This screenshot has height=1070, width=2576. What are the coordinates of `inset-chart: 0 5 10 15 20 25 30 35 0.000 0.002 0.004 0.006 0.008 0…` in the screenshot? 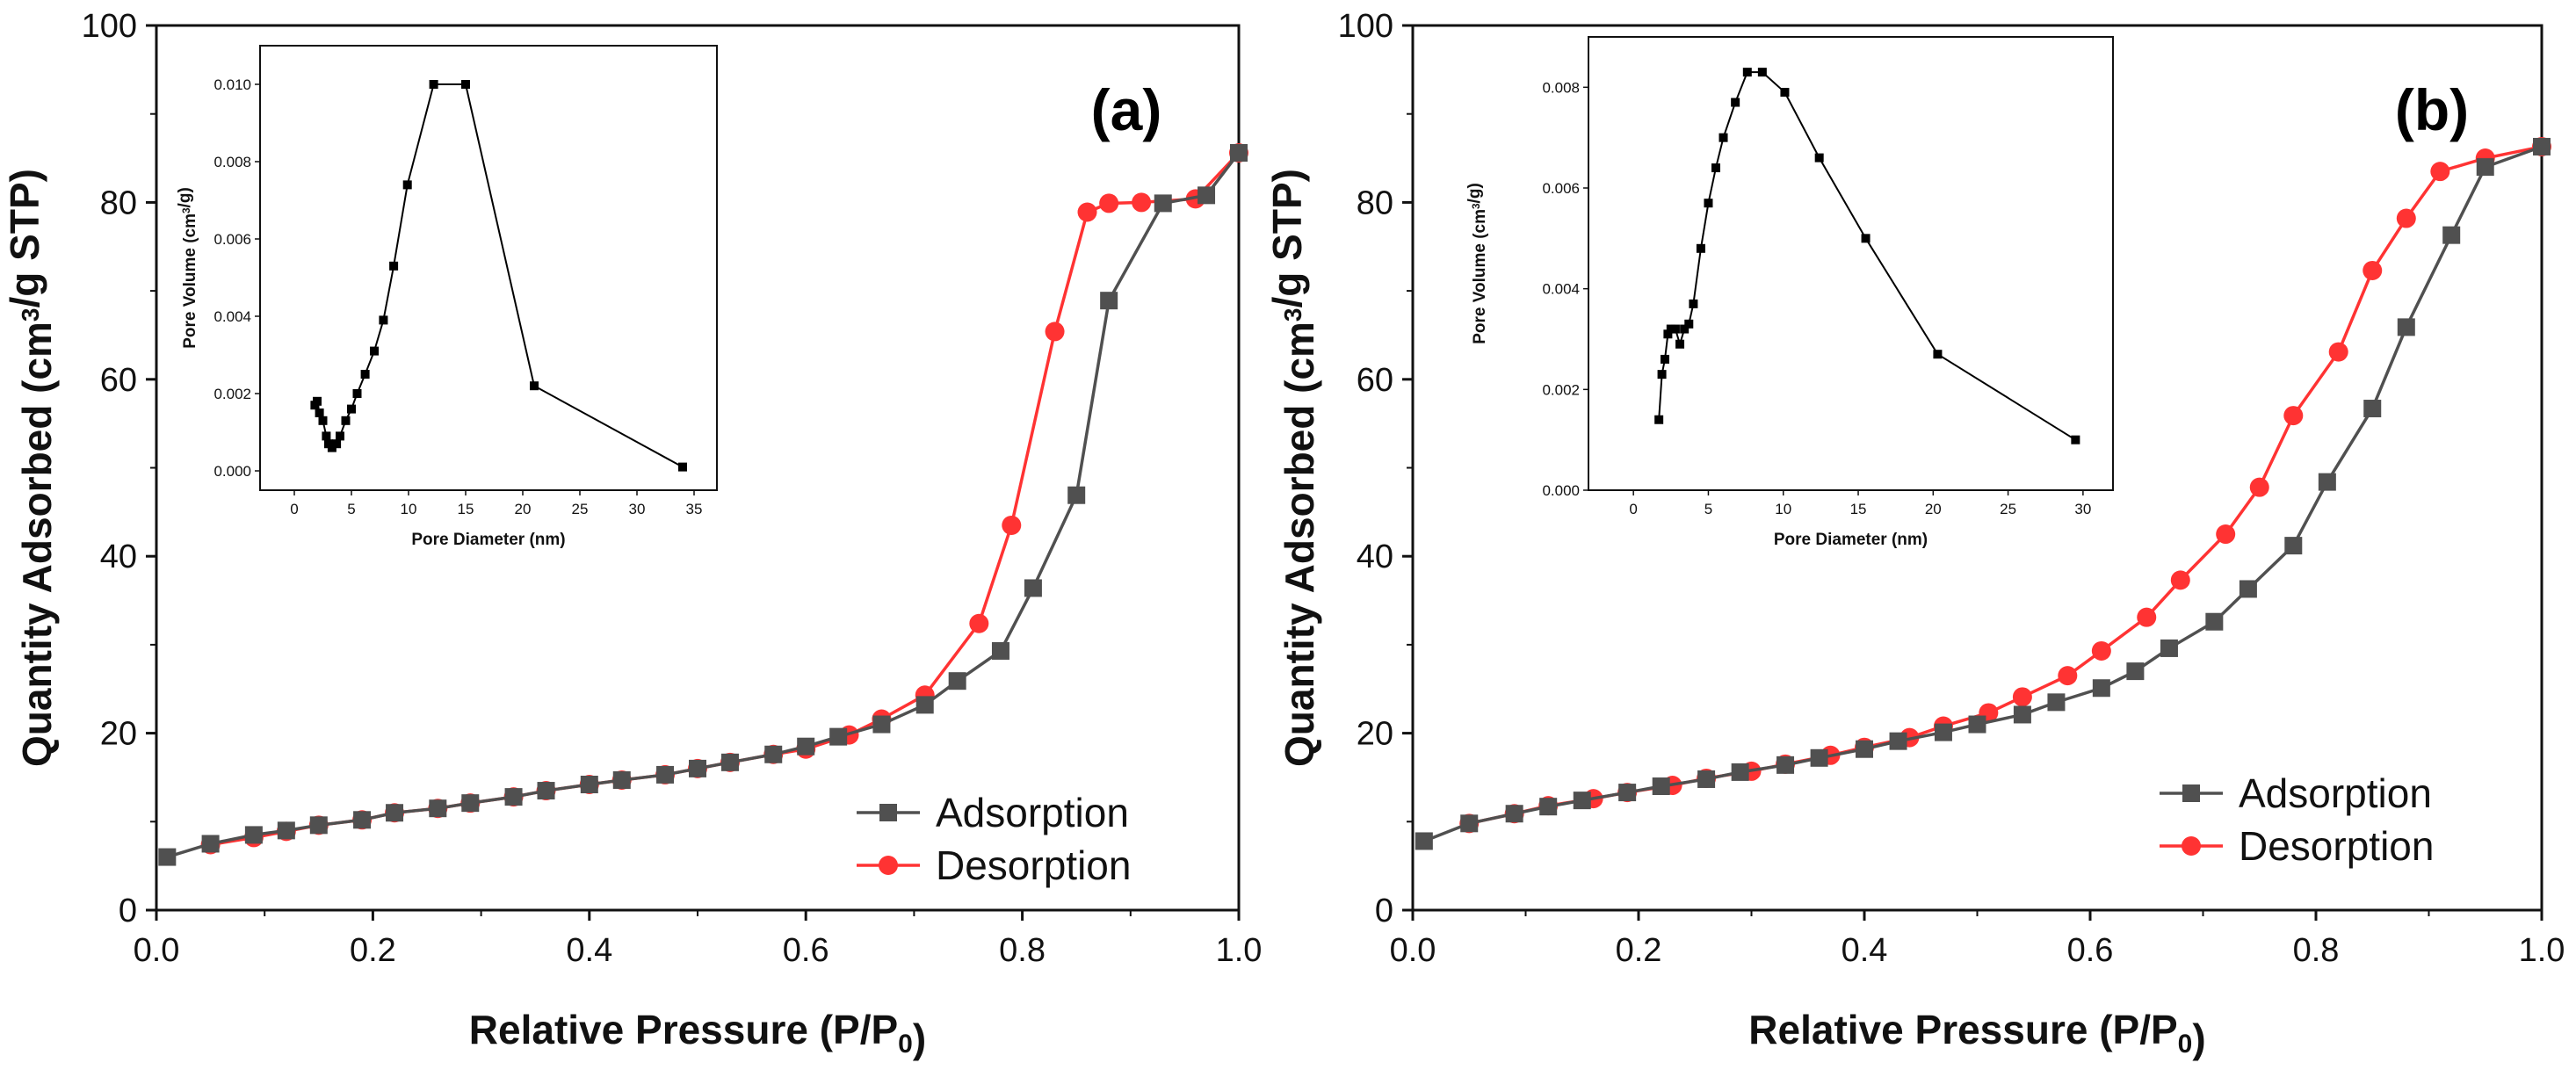 It's located at (447, 297).